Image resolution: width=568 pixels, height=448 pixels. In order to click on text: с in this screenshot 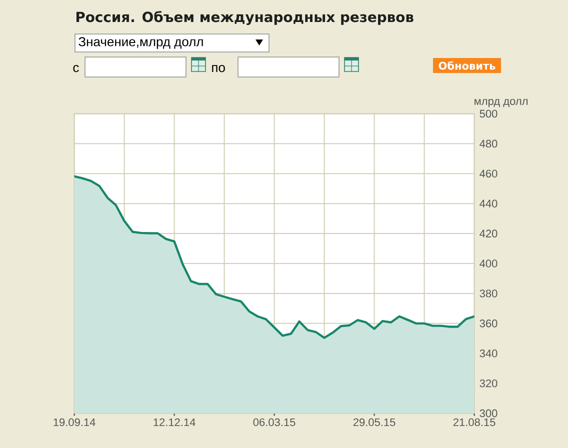, I will do `click(76, 68)`.